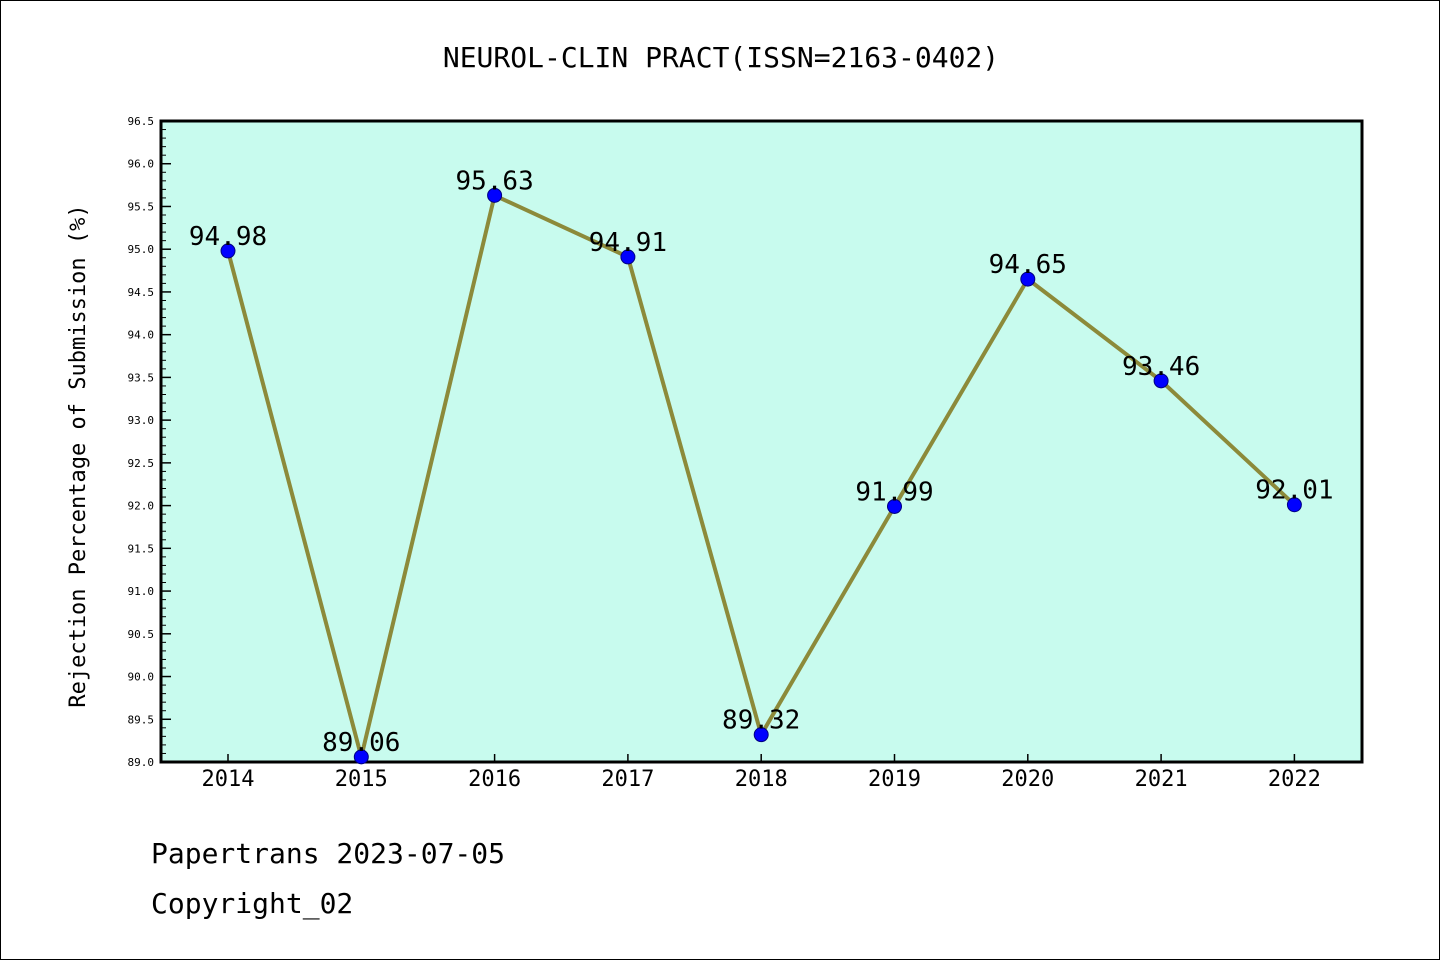 The height and width of the screenshot is (961, 1440). I want to click on data-label: 94.91, so click(628, 243).